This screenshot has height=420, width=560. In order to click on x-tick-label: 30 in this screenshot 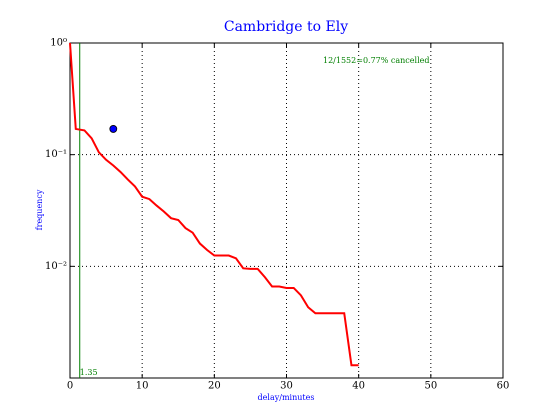, I will do `click(286, 386)`.